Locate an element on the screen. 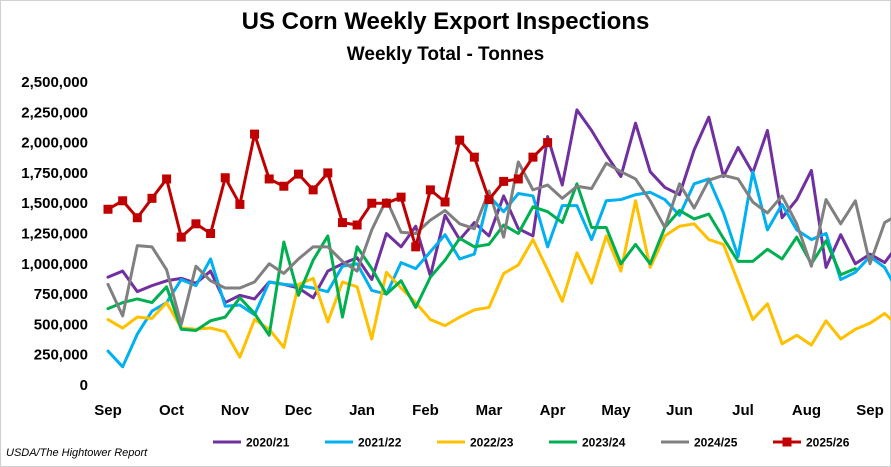  y-tick-label: 2,250,000 is located at coordinates (54, 112).